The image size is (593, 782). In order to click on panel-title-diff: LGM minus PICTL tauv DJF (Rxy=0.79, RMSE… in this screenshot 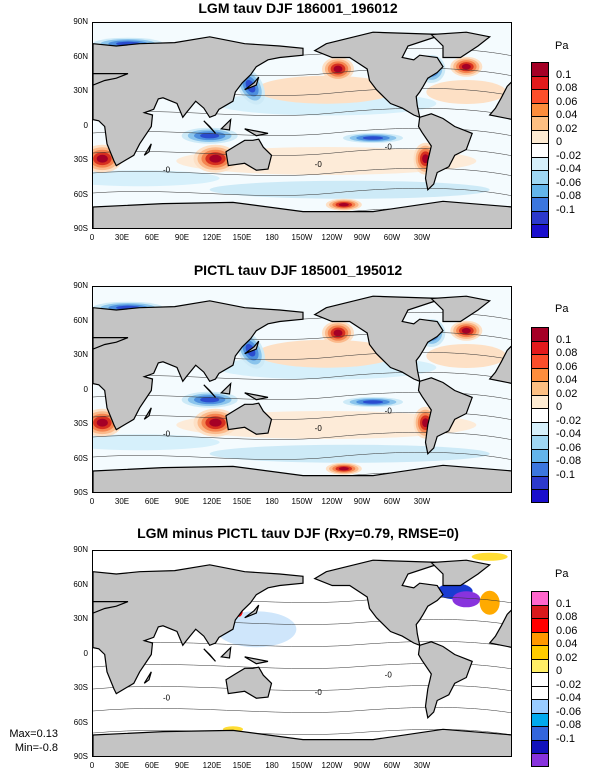, I will do `click(298, 533)`.